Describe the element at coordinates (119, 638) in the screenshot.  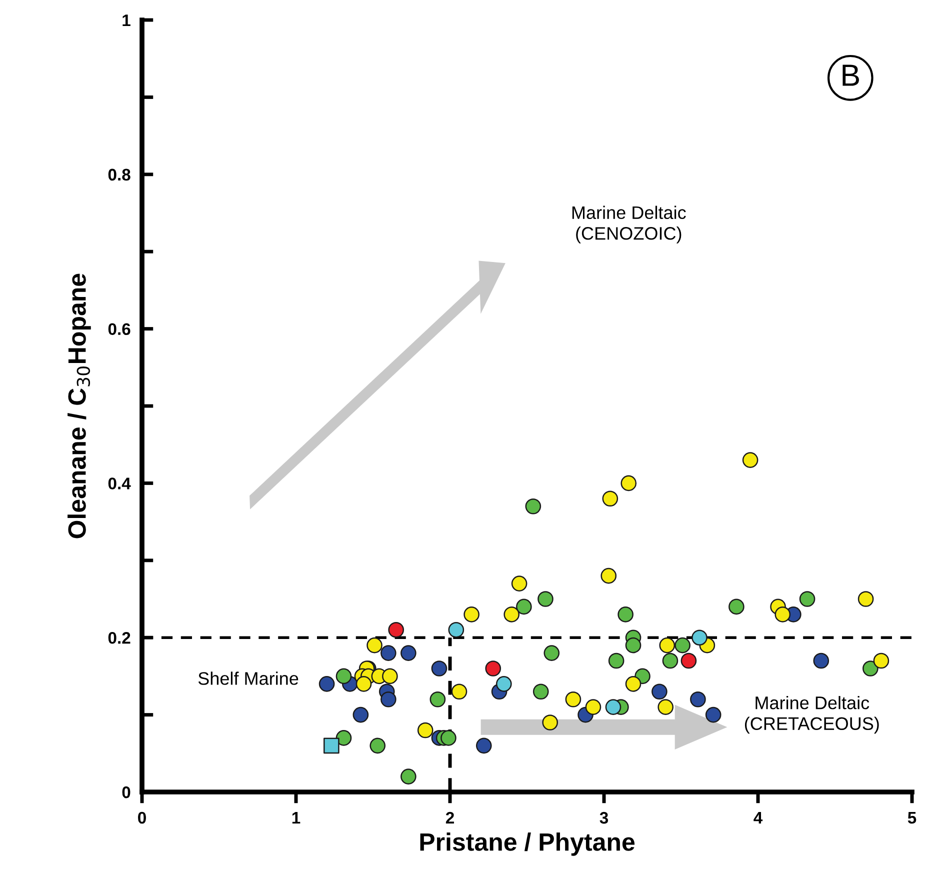
I see `y-tick-label: 0.2` at that location.